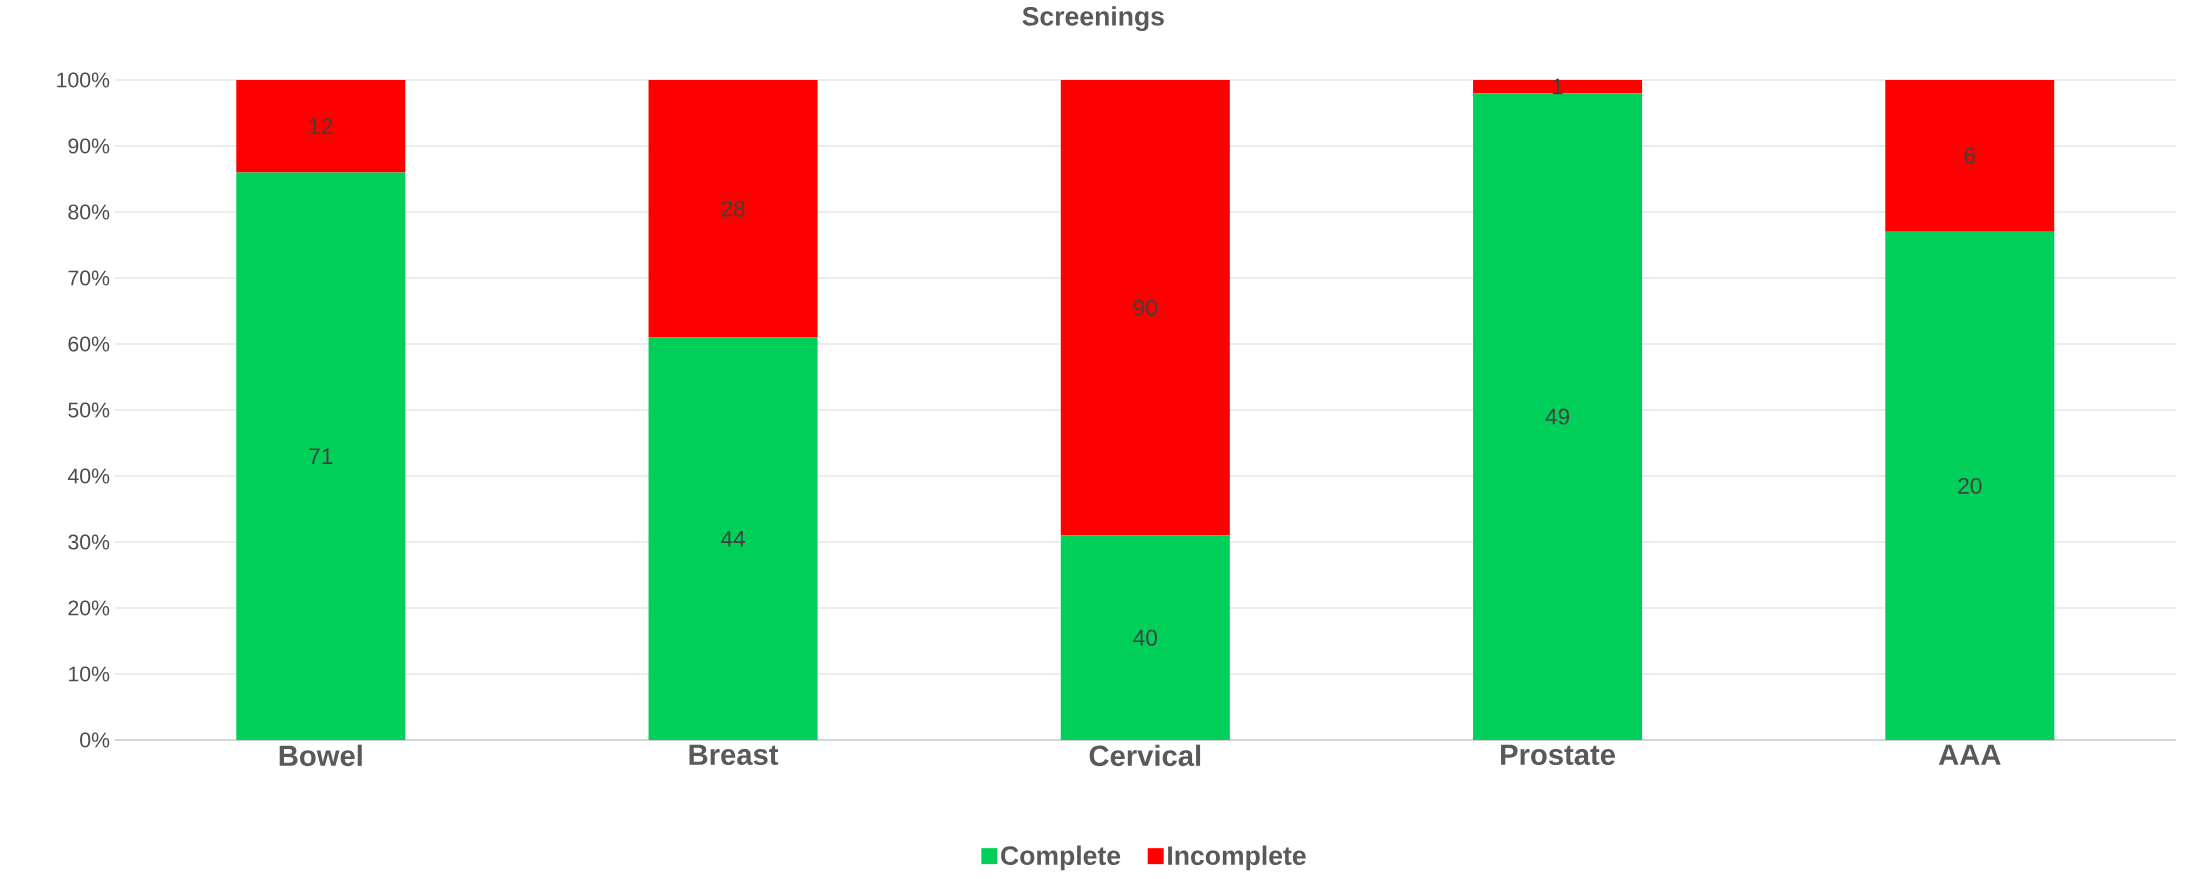 The height and width of the screenshot is (879, 2188). What do you see at coordinates (89, 674) in the screenshot?
I see `y-tick-label: 10%` at bounding box center [89, 674].